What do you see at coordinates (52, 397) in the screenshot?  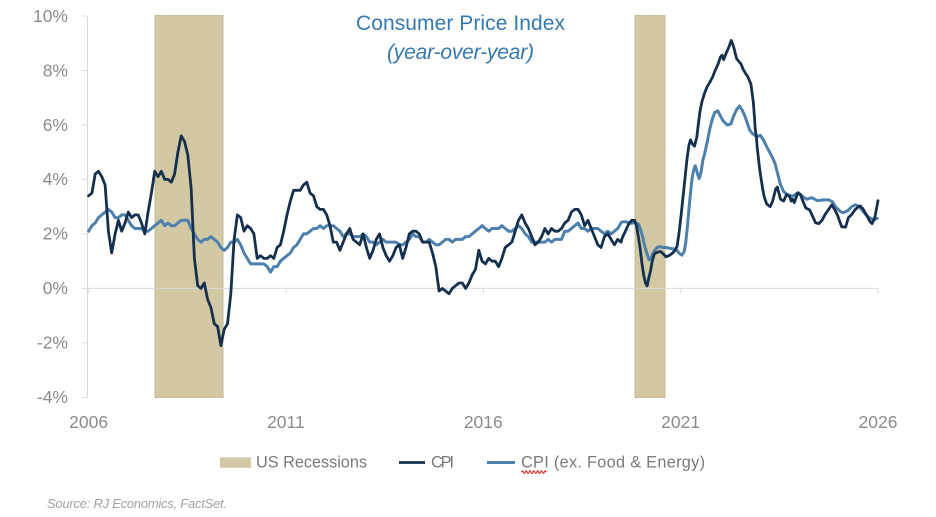 I see `svg-text: -4%` at bounding box center [52, 397].